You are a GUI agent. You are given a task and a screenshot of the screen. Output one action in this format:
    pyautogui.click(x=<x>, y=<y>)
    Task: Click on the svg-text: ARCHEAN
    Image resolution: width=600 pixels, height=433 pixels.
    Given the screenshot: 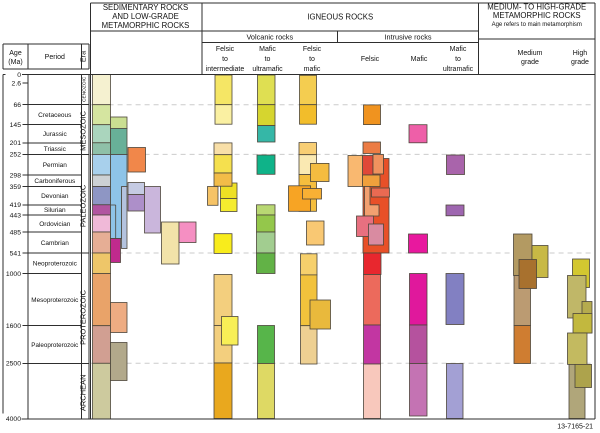 What is the action you would take?
    pyautogui.click(x=82, y=392)
    